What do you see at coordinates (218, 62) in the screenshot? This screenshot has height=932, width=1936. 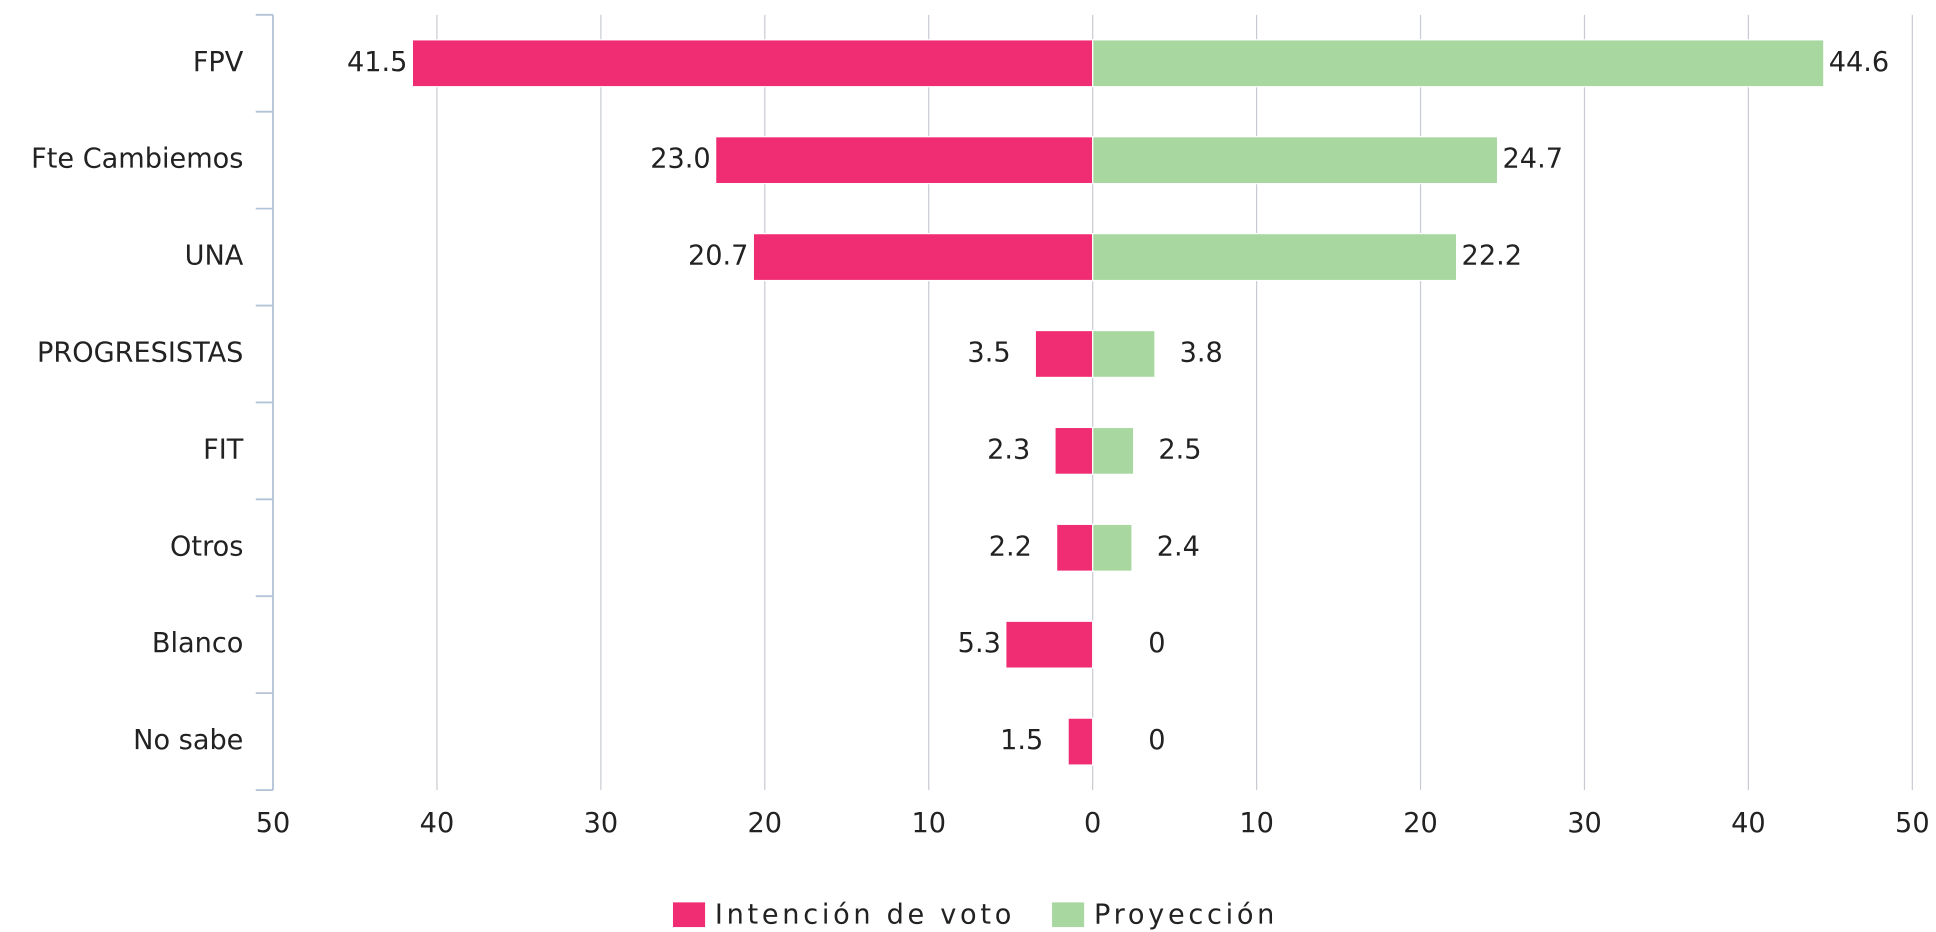 I see `category-label: FPV` at bounding box center [218, 62].